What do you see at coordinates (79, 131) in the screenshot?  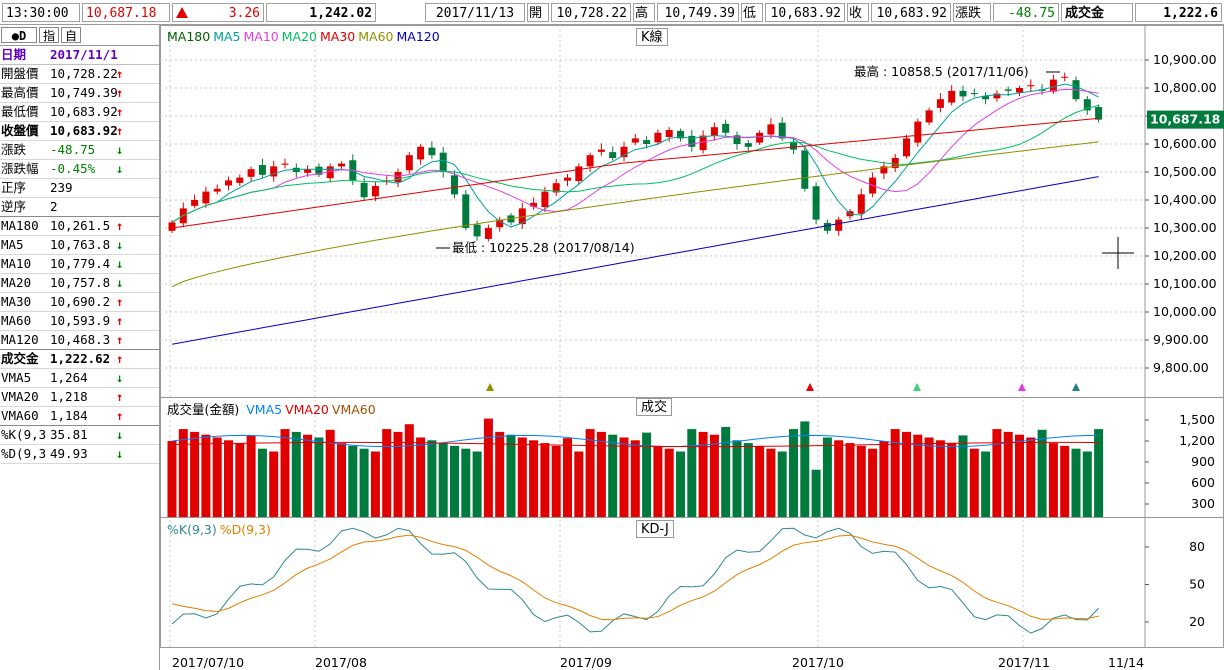 I see `indicator-row: 收盤價 10,683.92 ↑` at bounding box center [79, 131].